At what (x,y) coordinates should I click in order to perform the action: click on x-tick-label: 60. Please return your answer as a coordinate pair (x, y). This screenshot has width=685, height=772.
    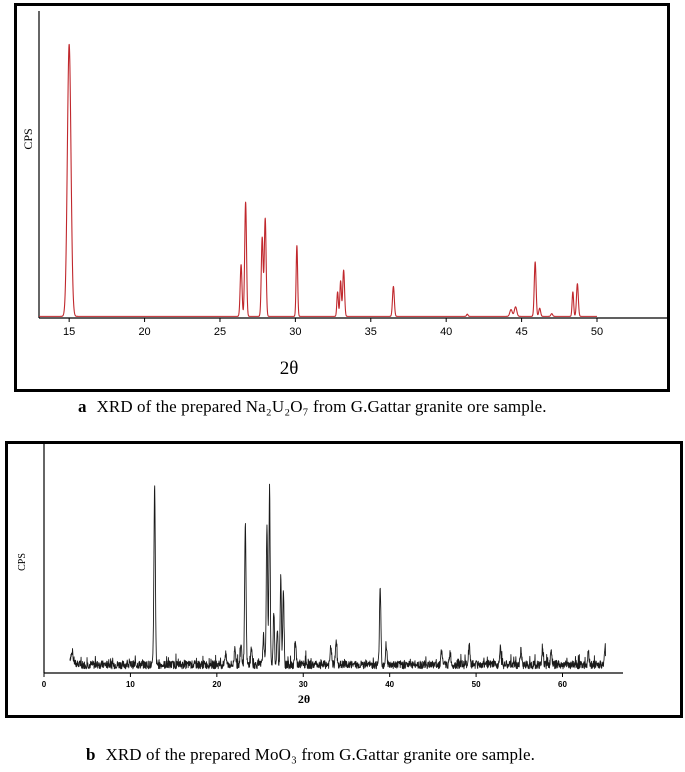
    Looking at the image, I should click on (562, 684).